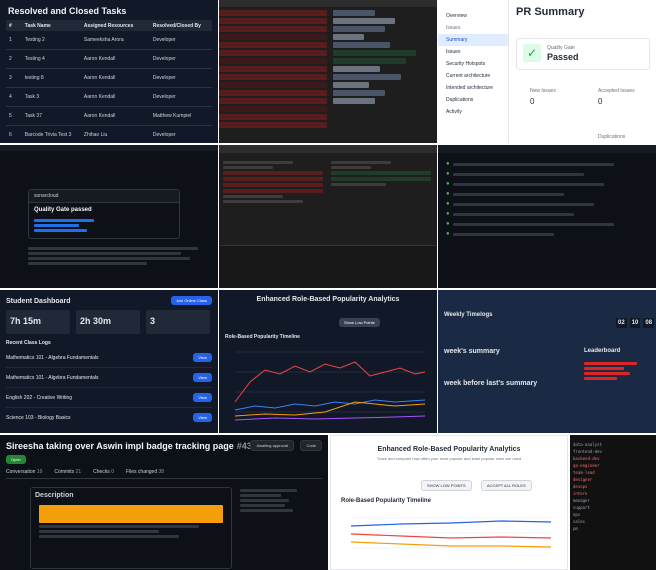  Describe the element at coordinates (547, 216) in the screenshot. I see `github-checks-panel: ● ● ● ● ● ● ● ●` at that location.